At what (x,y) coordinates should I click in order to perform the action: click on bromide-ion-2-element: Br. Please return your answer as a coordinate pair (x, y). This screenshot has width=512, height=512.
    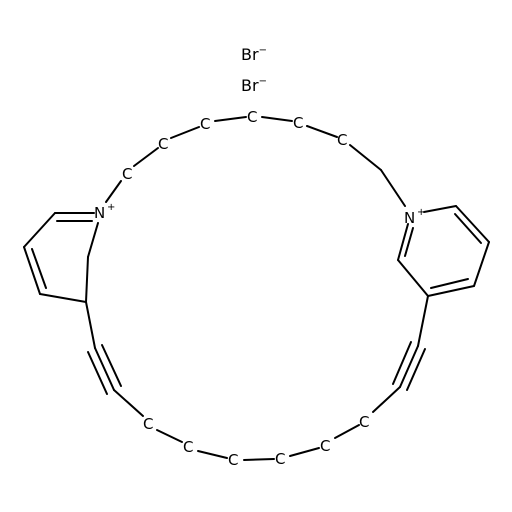
    Looking at the image, I should click on (250, 85).